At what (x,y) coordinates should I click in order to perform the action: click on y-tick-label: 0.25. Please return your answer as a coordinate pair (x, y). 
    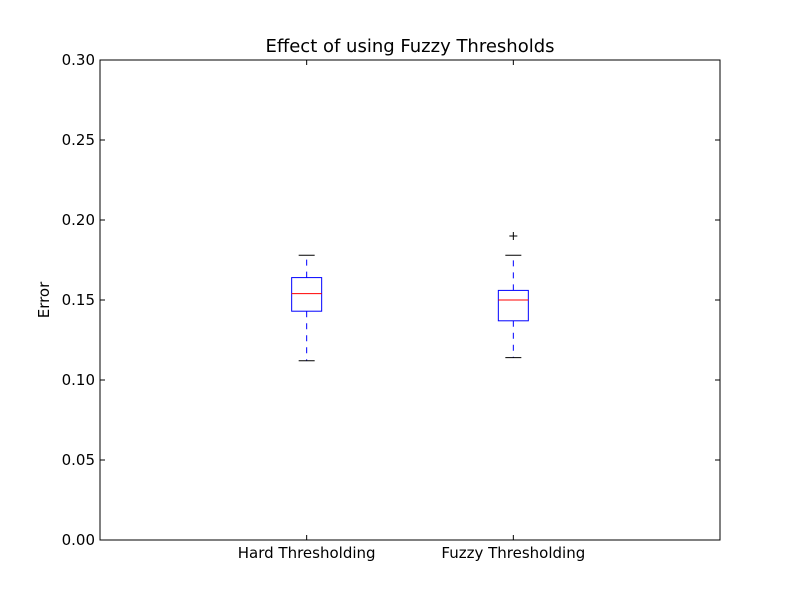
    Looking at the image, I should click on (78, 140).